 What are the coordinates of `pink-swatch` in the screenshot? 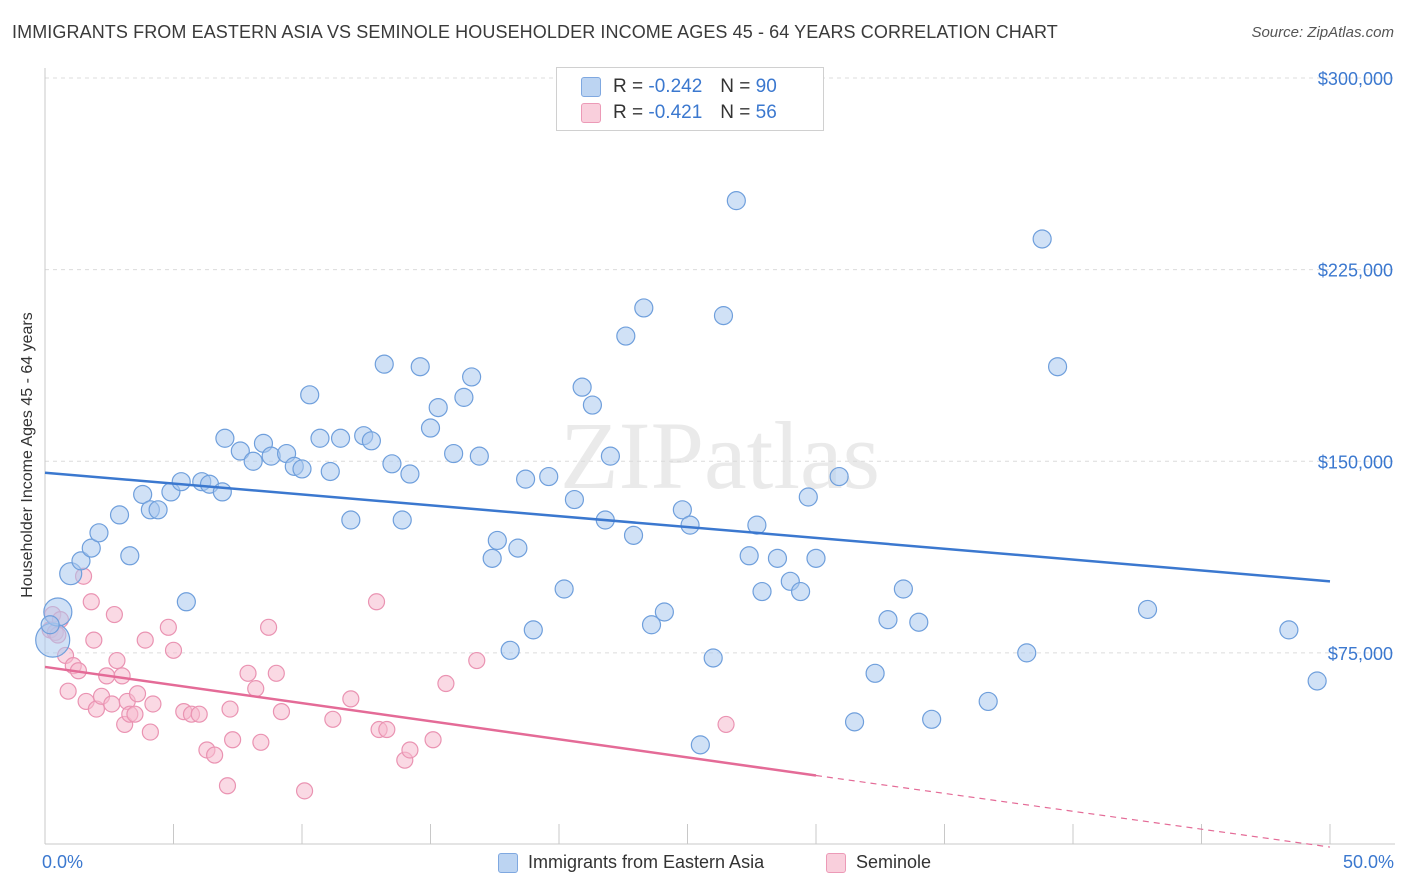 It's located at (836, 862).